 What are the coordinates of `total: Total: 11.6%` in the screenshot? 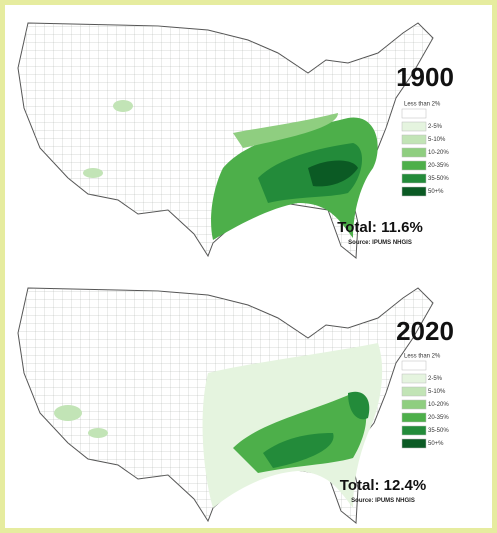 It's located at (380, 227).